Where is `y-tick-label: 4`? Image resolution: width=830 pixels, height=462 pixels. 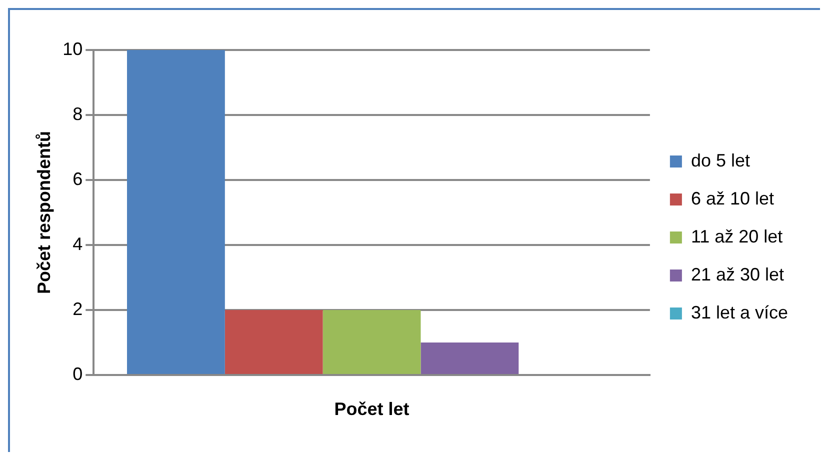
y-tick-label: 4 is located at coordinates (77, 244).